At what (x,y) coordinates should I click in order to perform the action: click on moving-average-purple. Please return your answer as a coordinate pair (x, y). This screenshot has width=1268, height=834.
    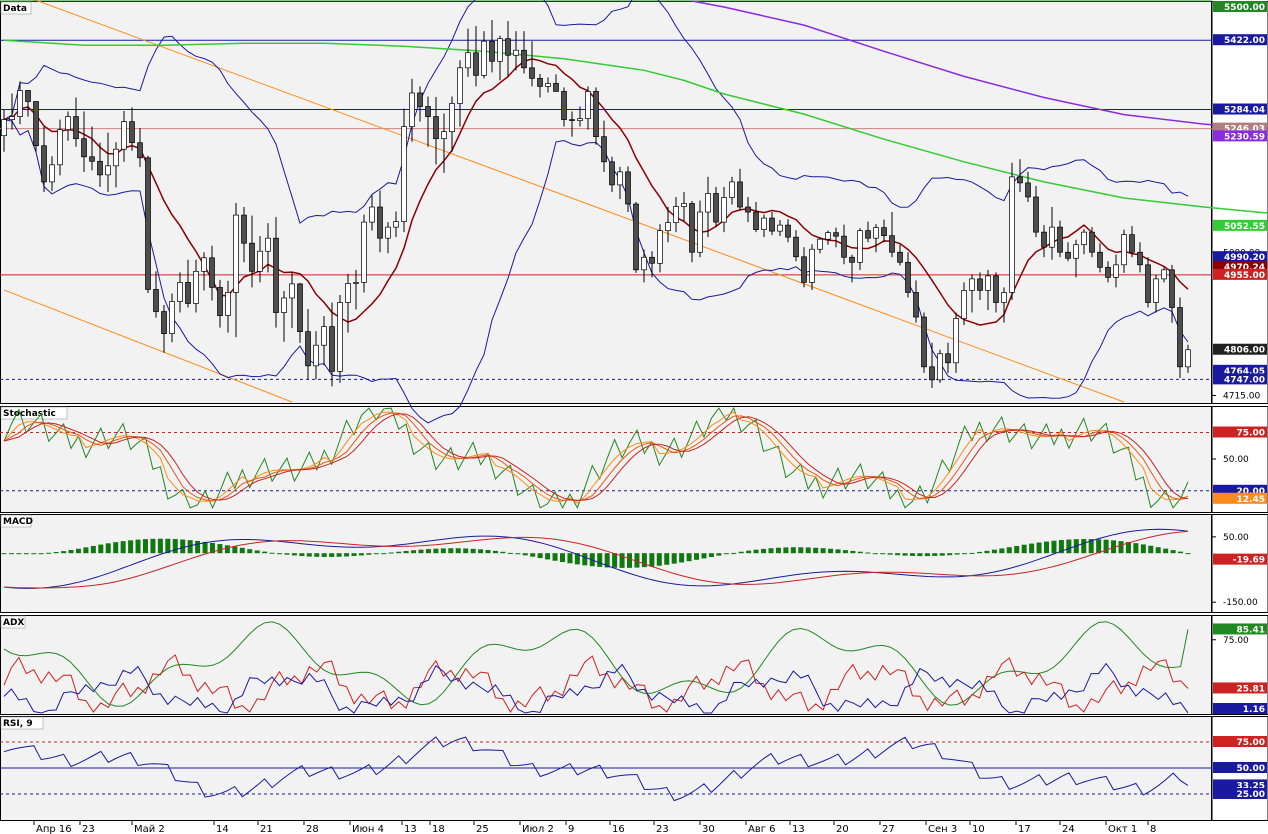
    Looking at the image, I should click on (979, 65).